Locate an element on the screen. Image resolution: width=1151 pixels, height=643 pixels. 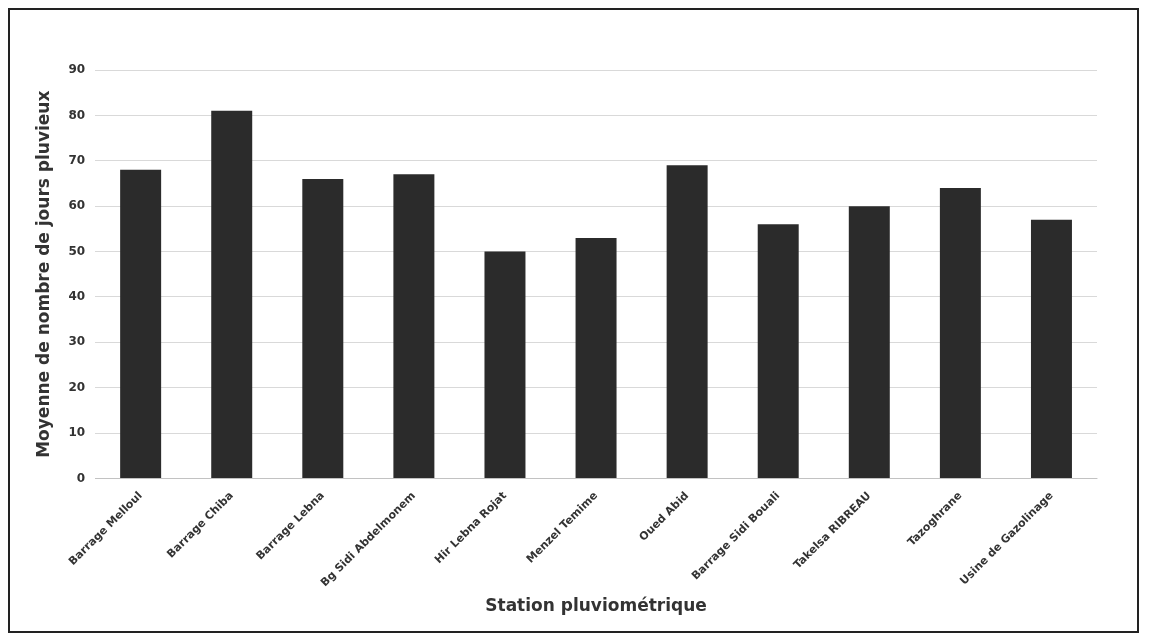
y-tick-label: 90 is located at coordinates (77, 69).